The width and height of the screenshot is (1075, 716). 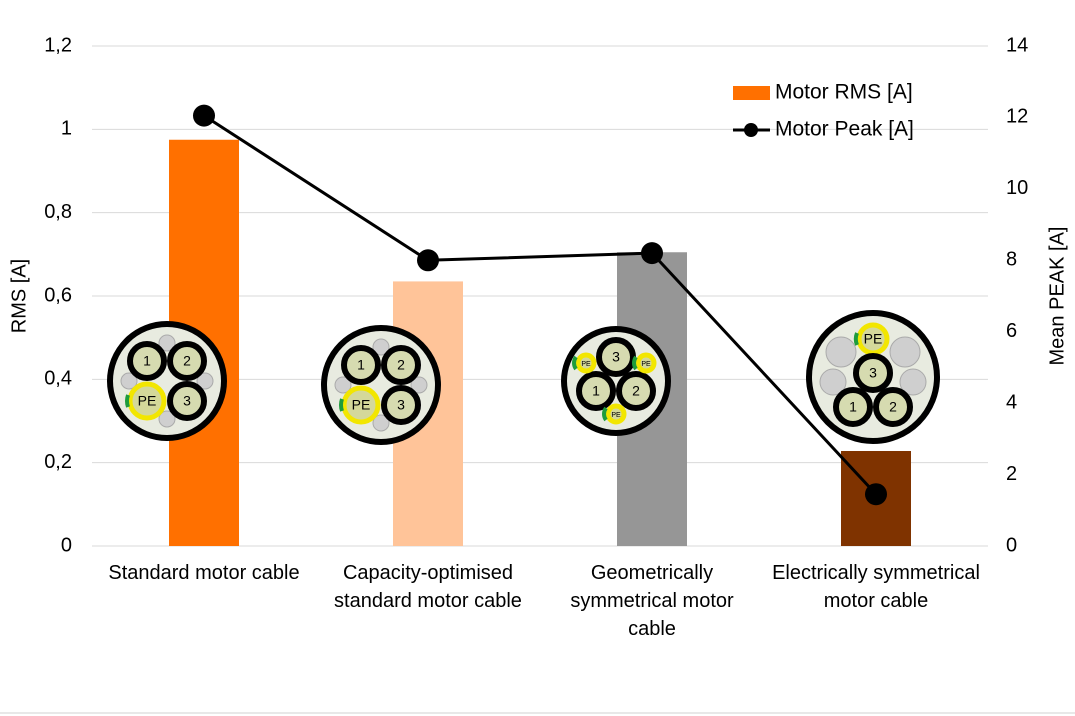 What do you see at coordinates (1011, 474) in the screenshot?
I see `y2-tick-label: 2` at bounding box center [1011, 474].